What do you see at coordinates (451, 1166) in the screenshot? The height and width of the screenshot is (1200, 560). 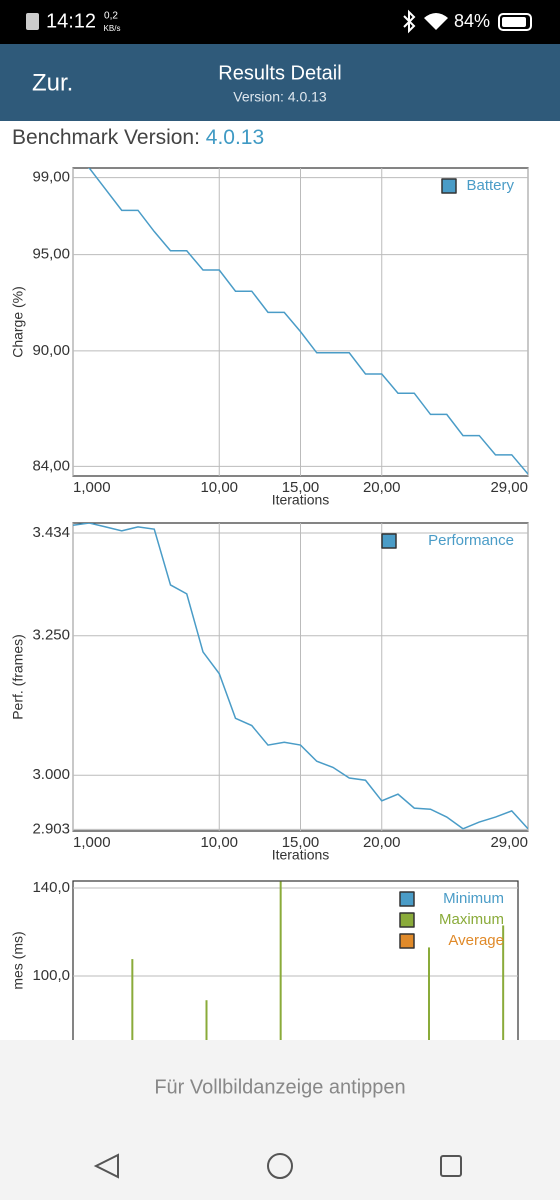 I see `nav-recent` at bounding box center [451, 1166].